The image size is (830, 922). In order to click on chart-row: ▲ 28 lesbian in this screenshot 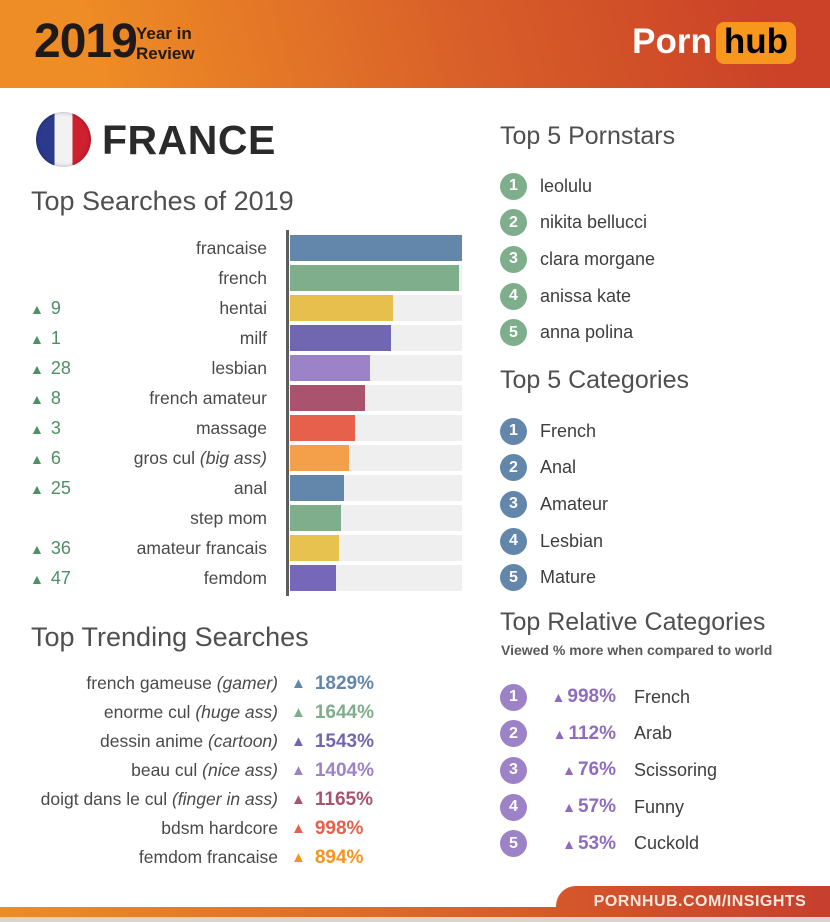, I will do `click(246, 368)`.